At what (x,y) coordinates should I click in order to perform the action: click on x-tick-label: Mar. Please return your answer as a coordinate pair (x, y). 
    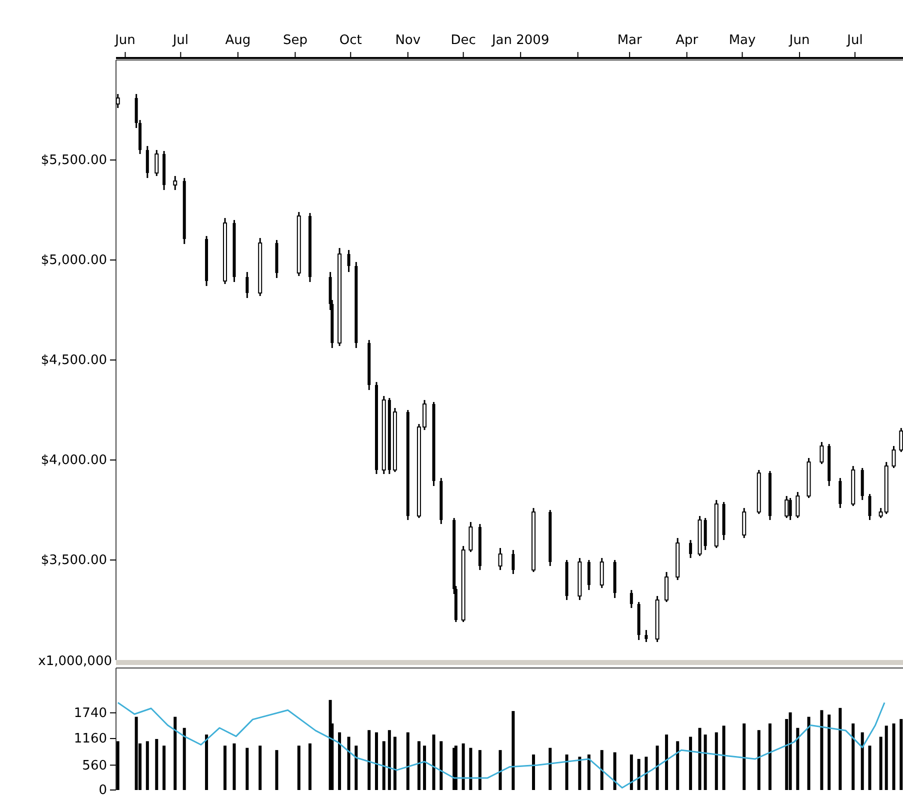
    Looking at the image, I should click on (629, 40).